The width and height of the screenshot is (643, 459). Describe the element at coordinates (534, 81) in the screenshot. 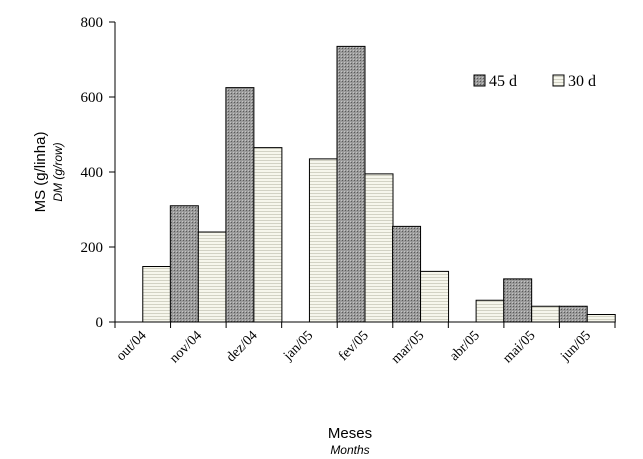

I see `legend: 45 d 30 d` at that location.